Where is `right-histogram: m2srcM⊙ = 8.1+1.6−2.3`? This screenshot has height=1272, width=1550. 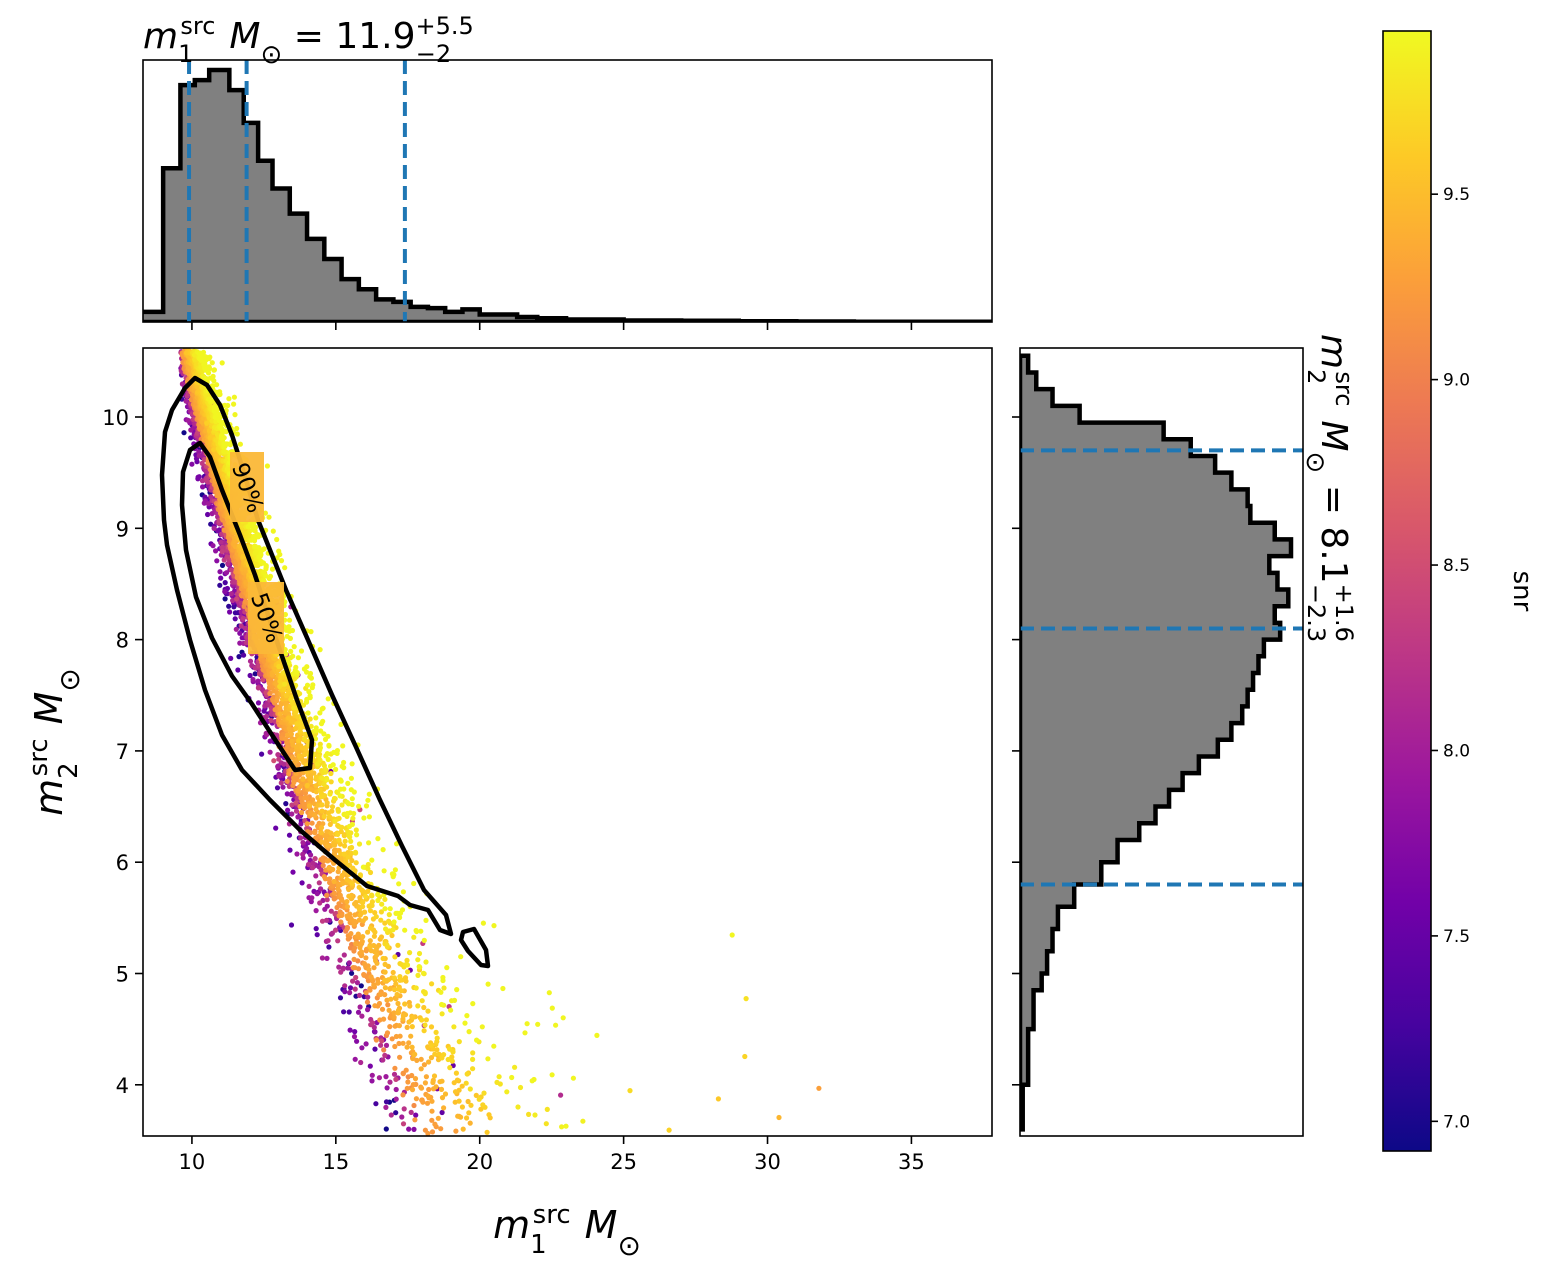 right-histogram: m2srcM⊙ = 8.1+1.6−2.3 is located at coordinates (1185, 735).